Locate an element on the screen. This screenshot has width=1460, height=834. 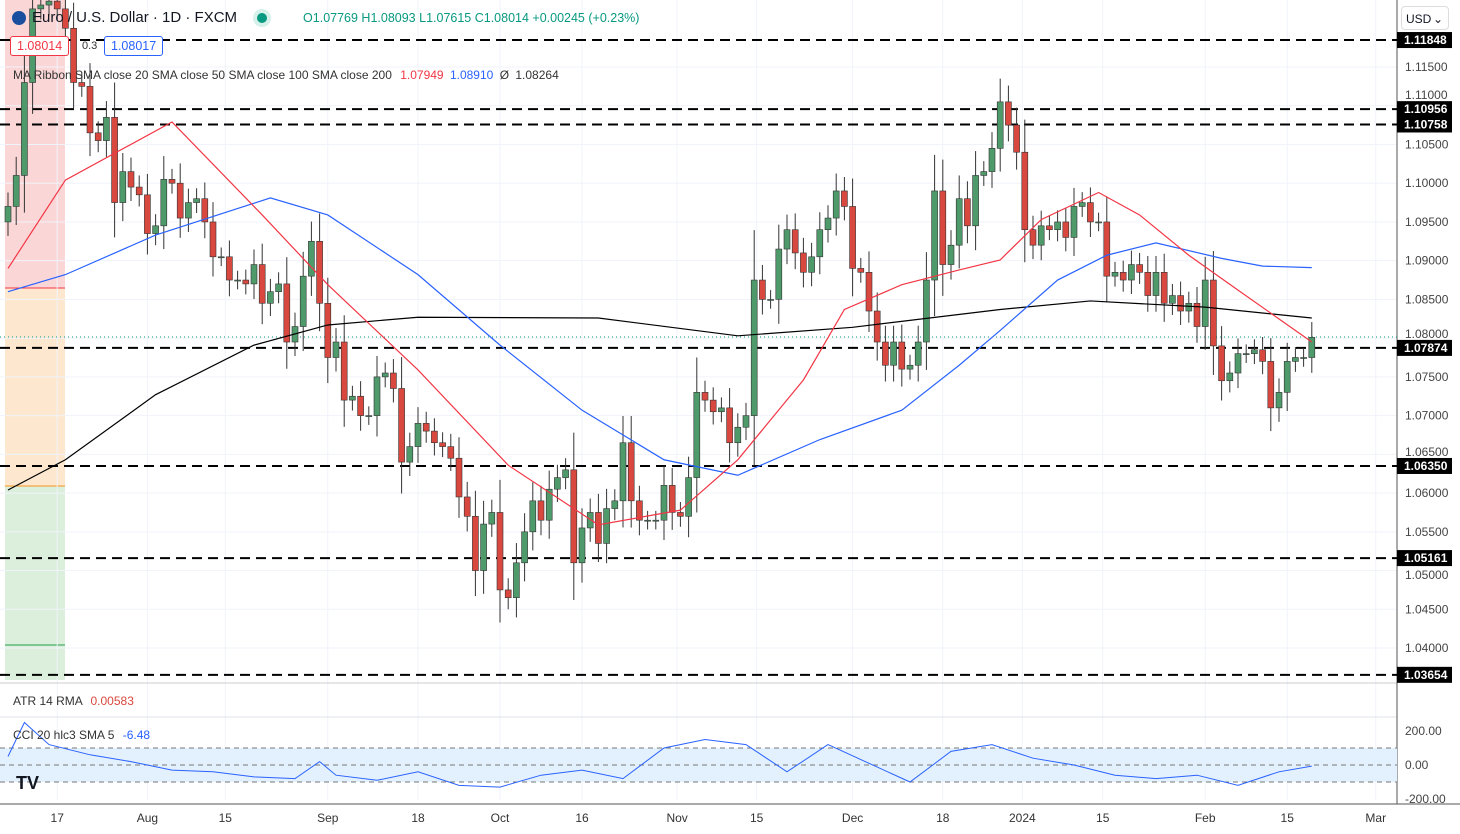
symbol-title: Euro / U.S. Dollar · 1D · FXCM is located at coordinates (135, 17).